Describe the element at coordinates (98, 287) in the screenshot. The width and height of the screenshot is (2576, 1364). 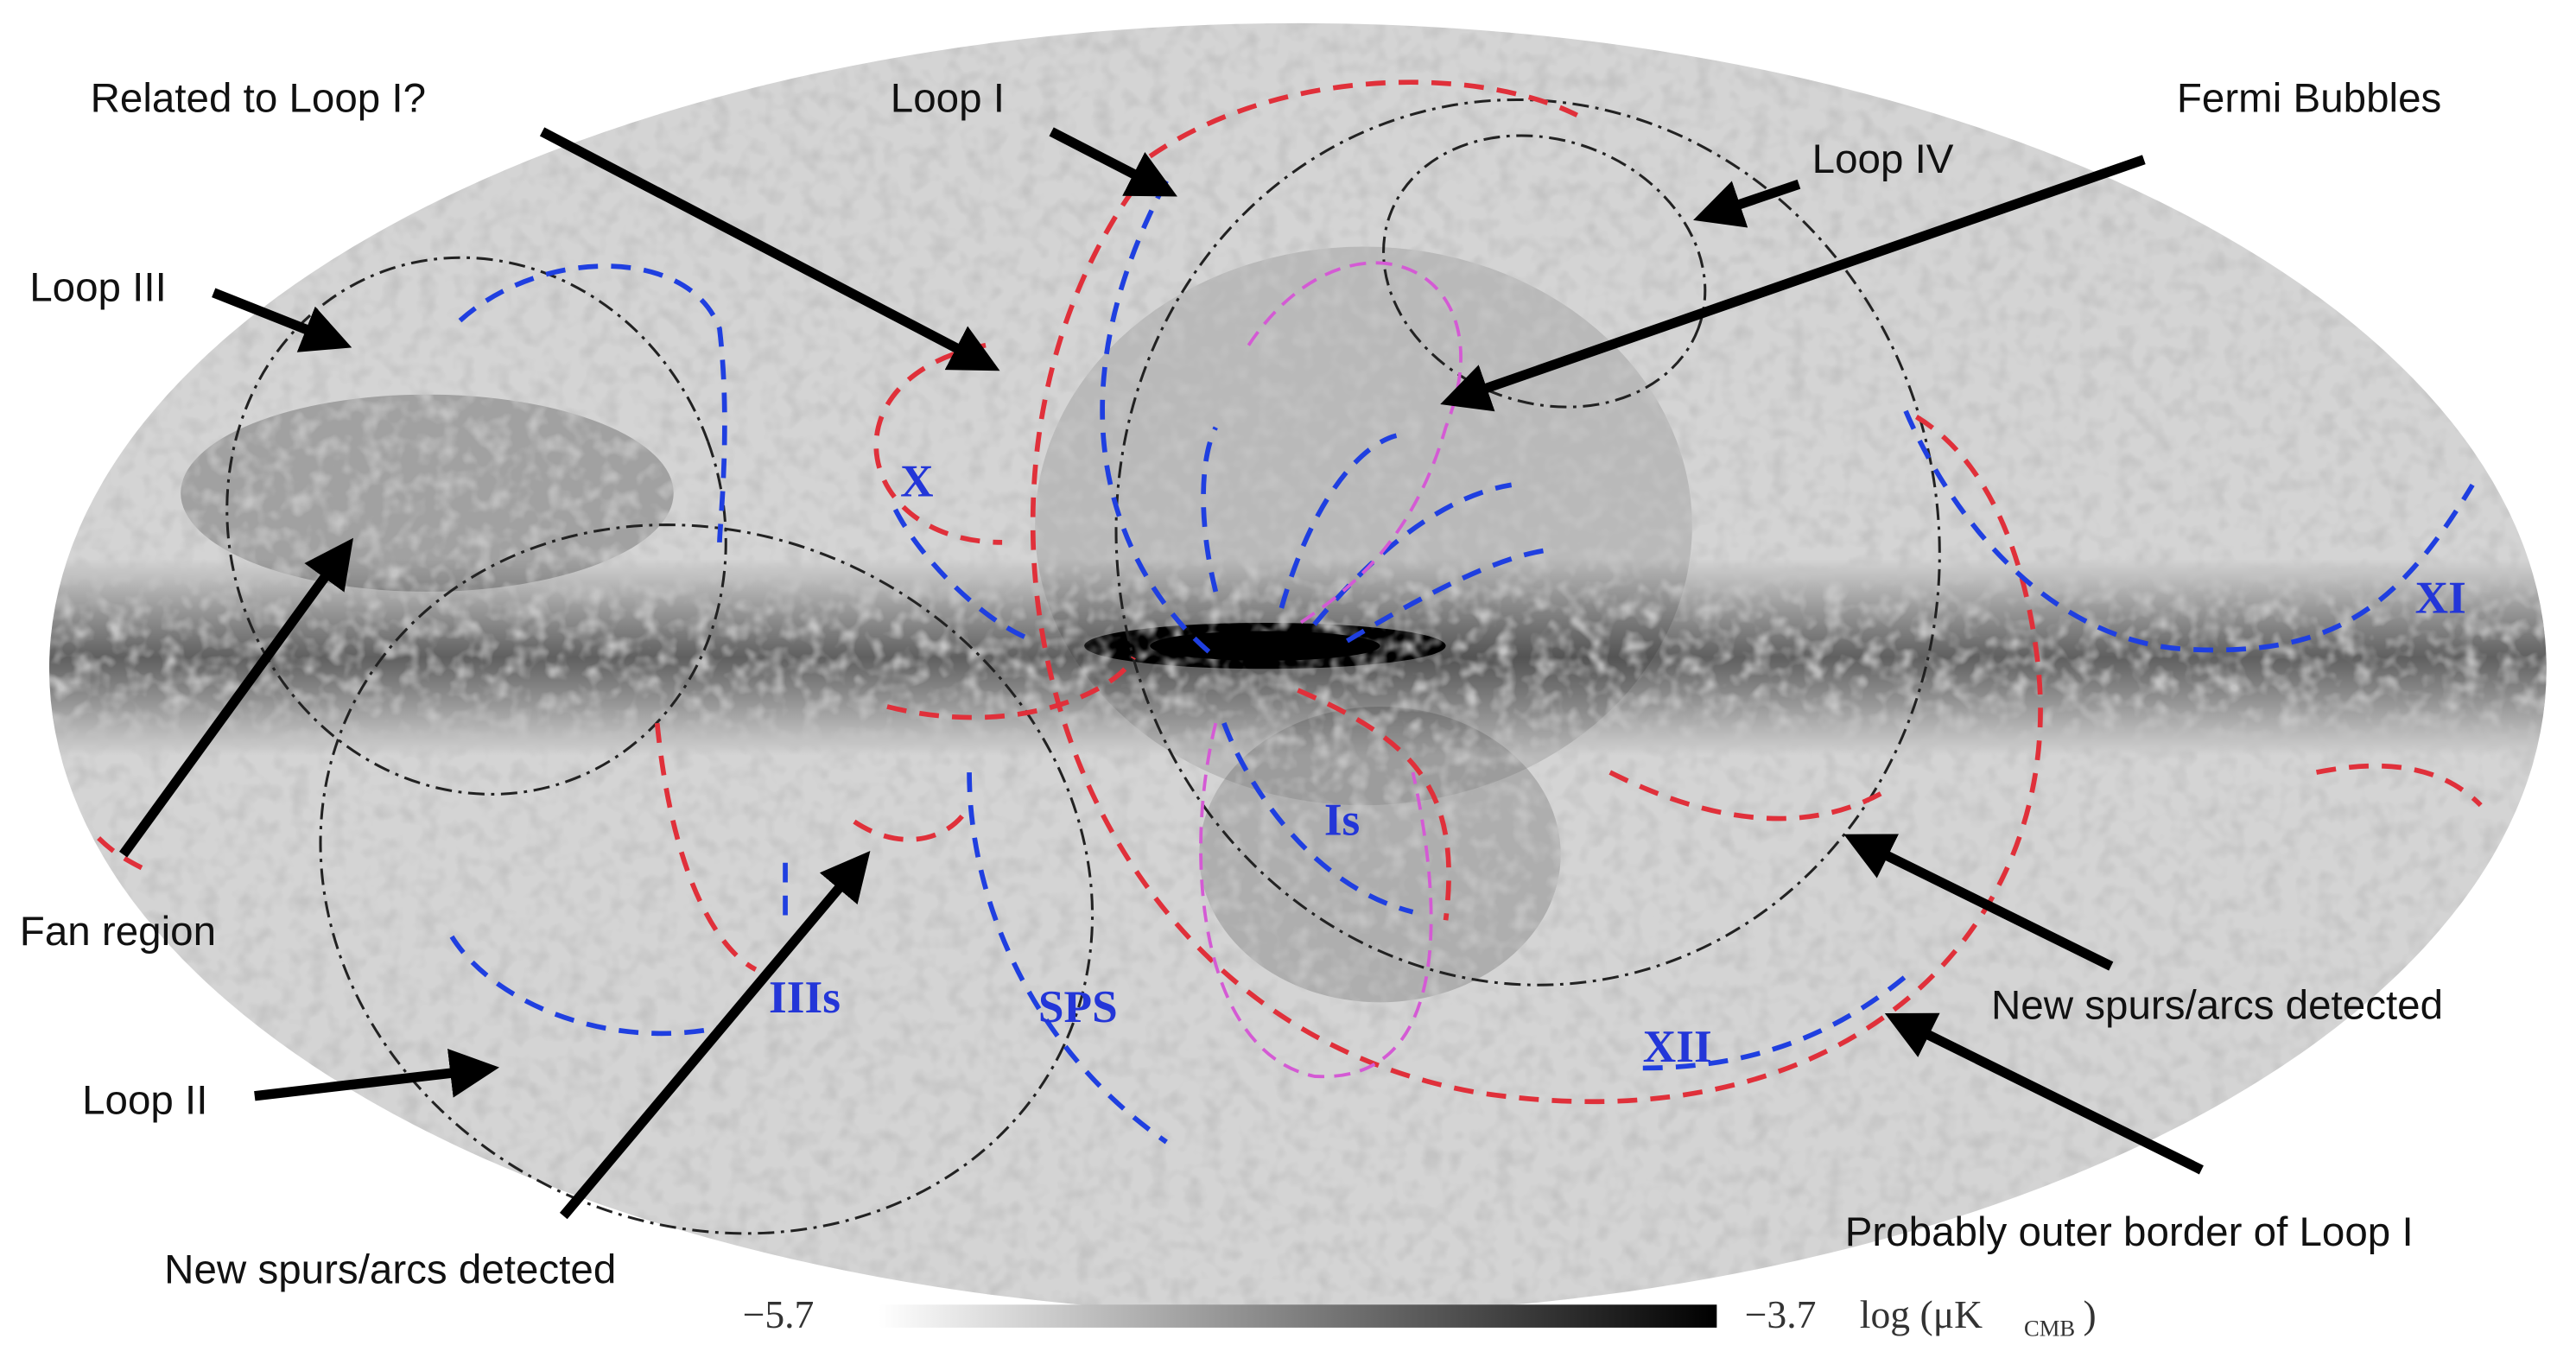
I see `annotation: Loop III` at that location.